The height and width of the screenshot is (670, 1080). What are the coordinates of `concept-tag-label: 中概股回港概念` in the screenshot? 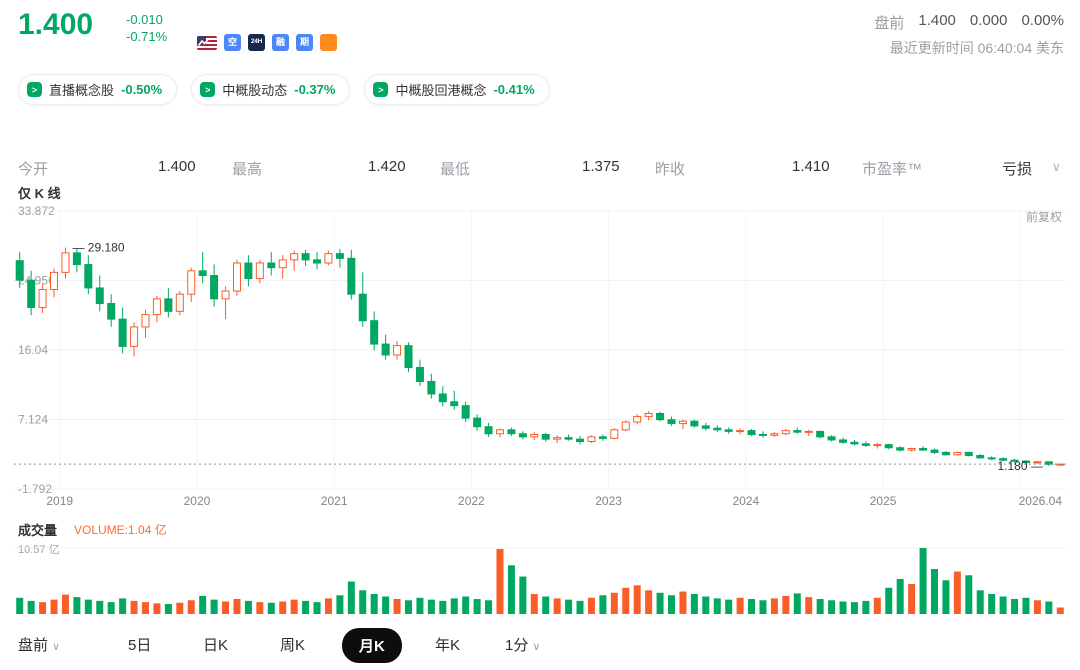 It's located at (441, 90).